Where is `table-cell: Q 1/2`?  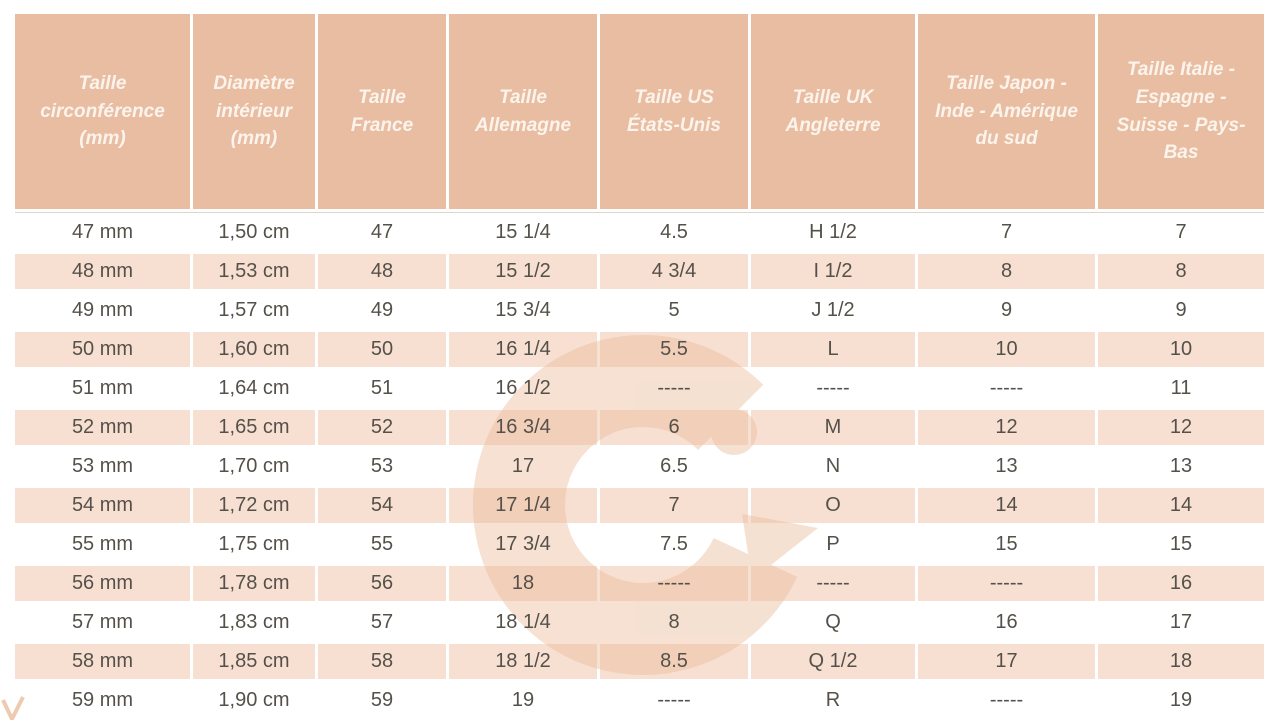
table-cell: Q 1/2 is located at coordinates (834, 661).